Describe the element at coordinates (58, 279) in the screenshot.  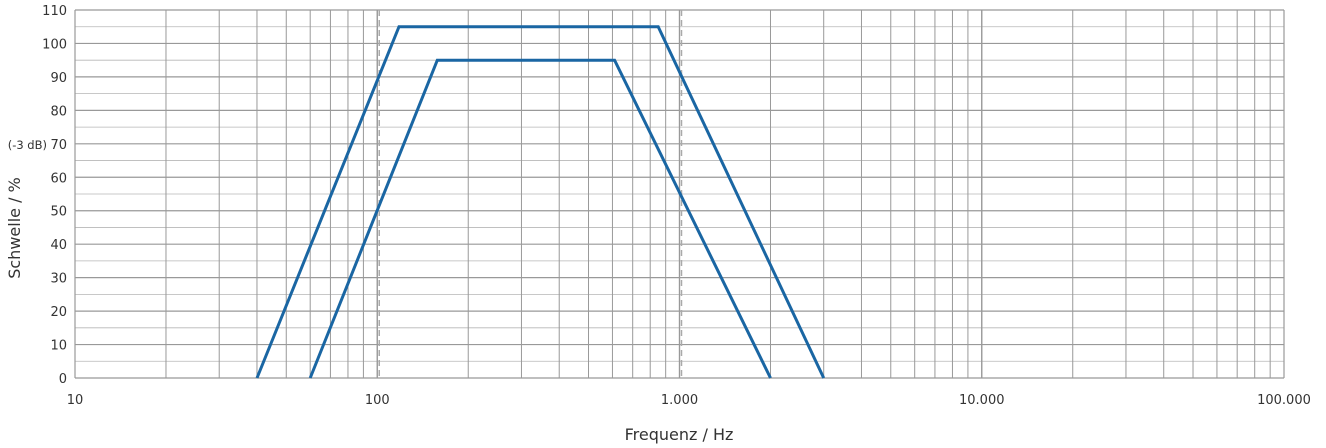
I see `y-tick-label: 30` at that location.